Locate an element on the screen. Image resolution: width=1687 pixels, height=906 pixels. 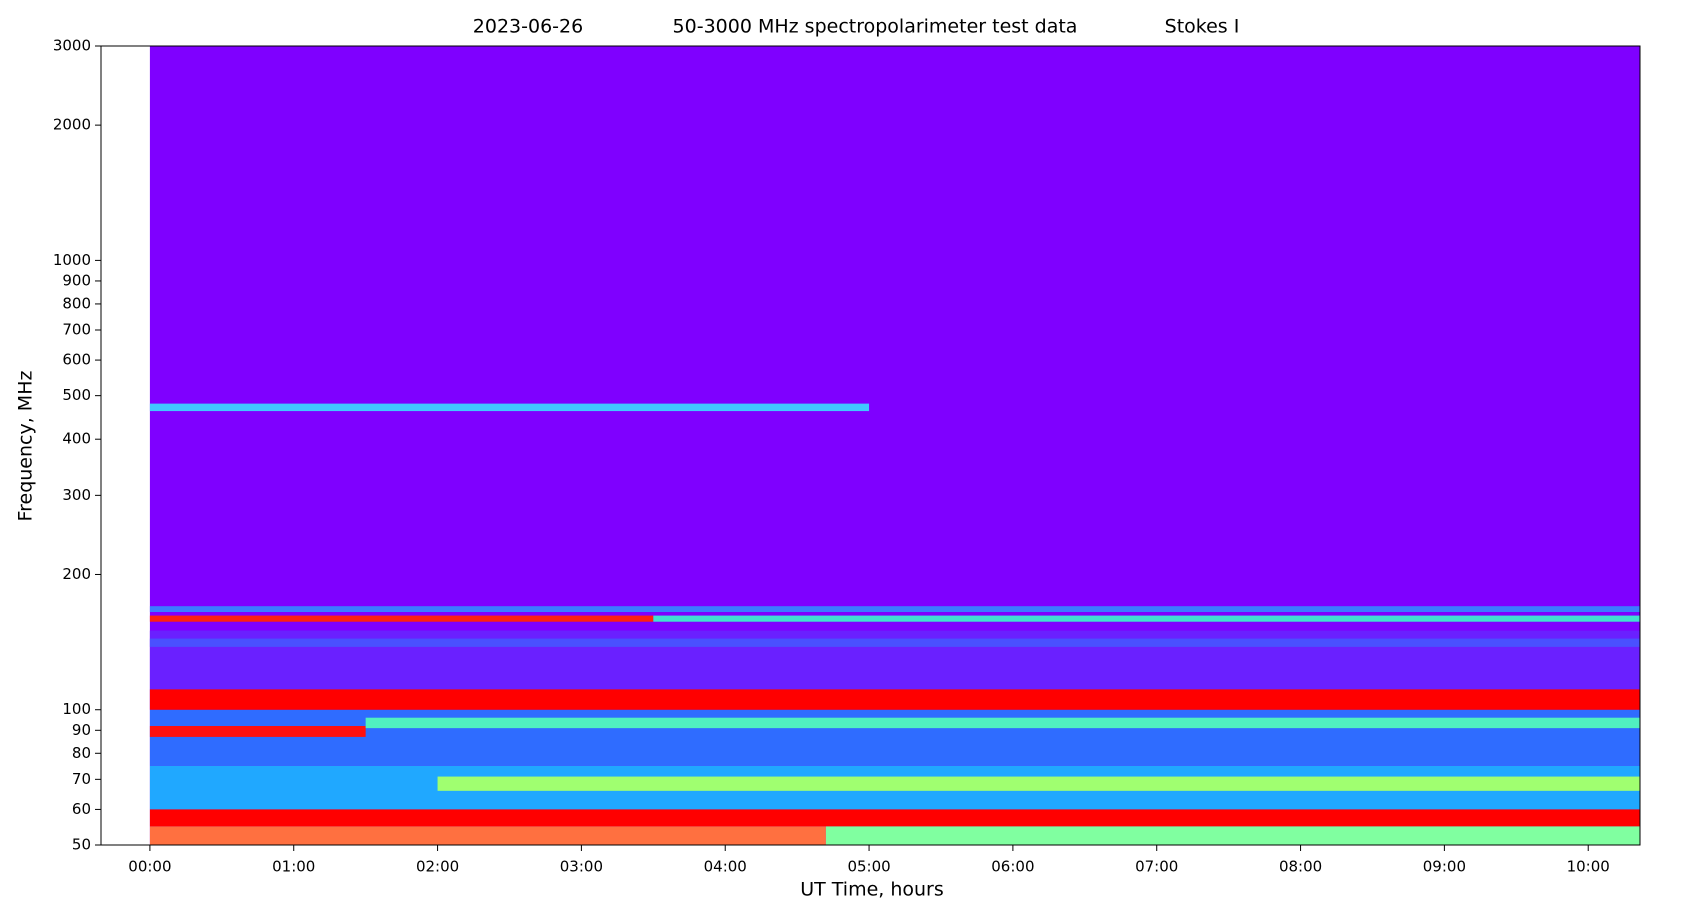
title-stokes: Stokes I is located at coordinates (1202, 27).